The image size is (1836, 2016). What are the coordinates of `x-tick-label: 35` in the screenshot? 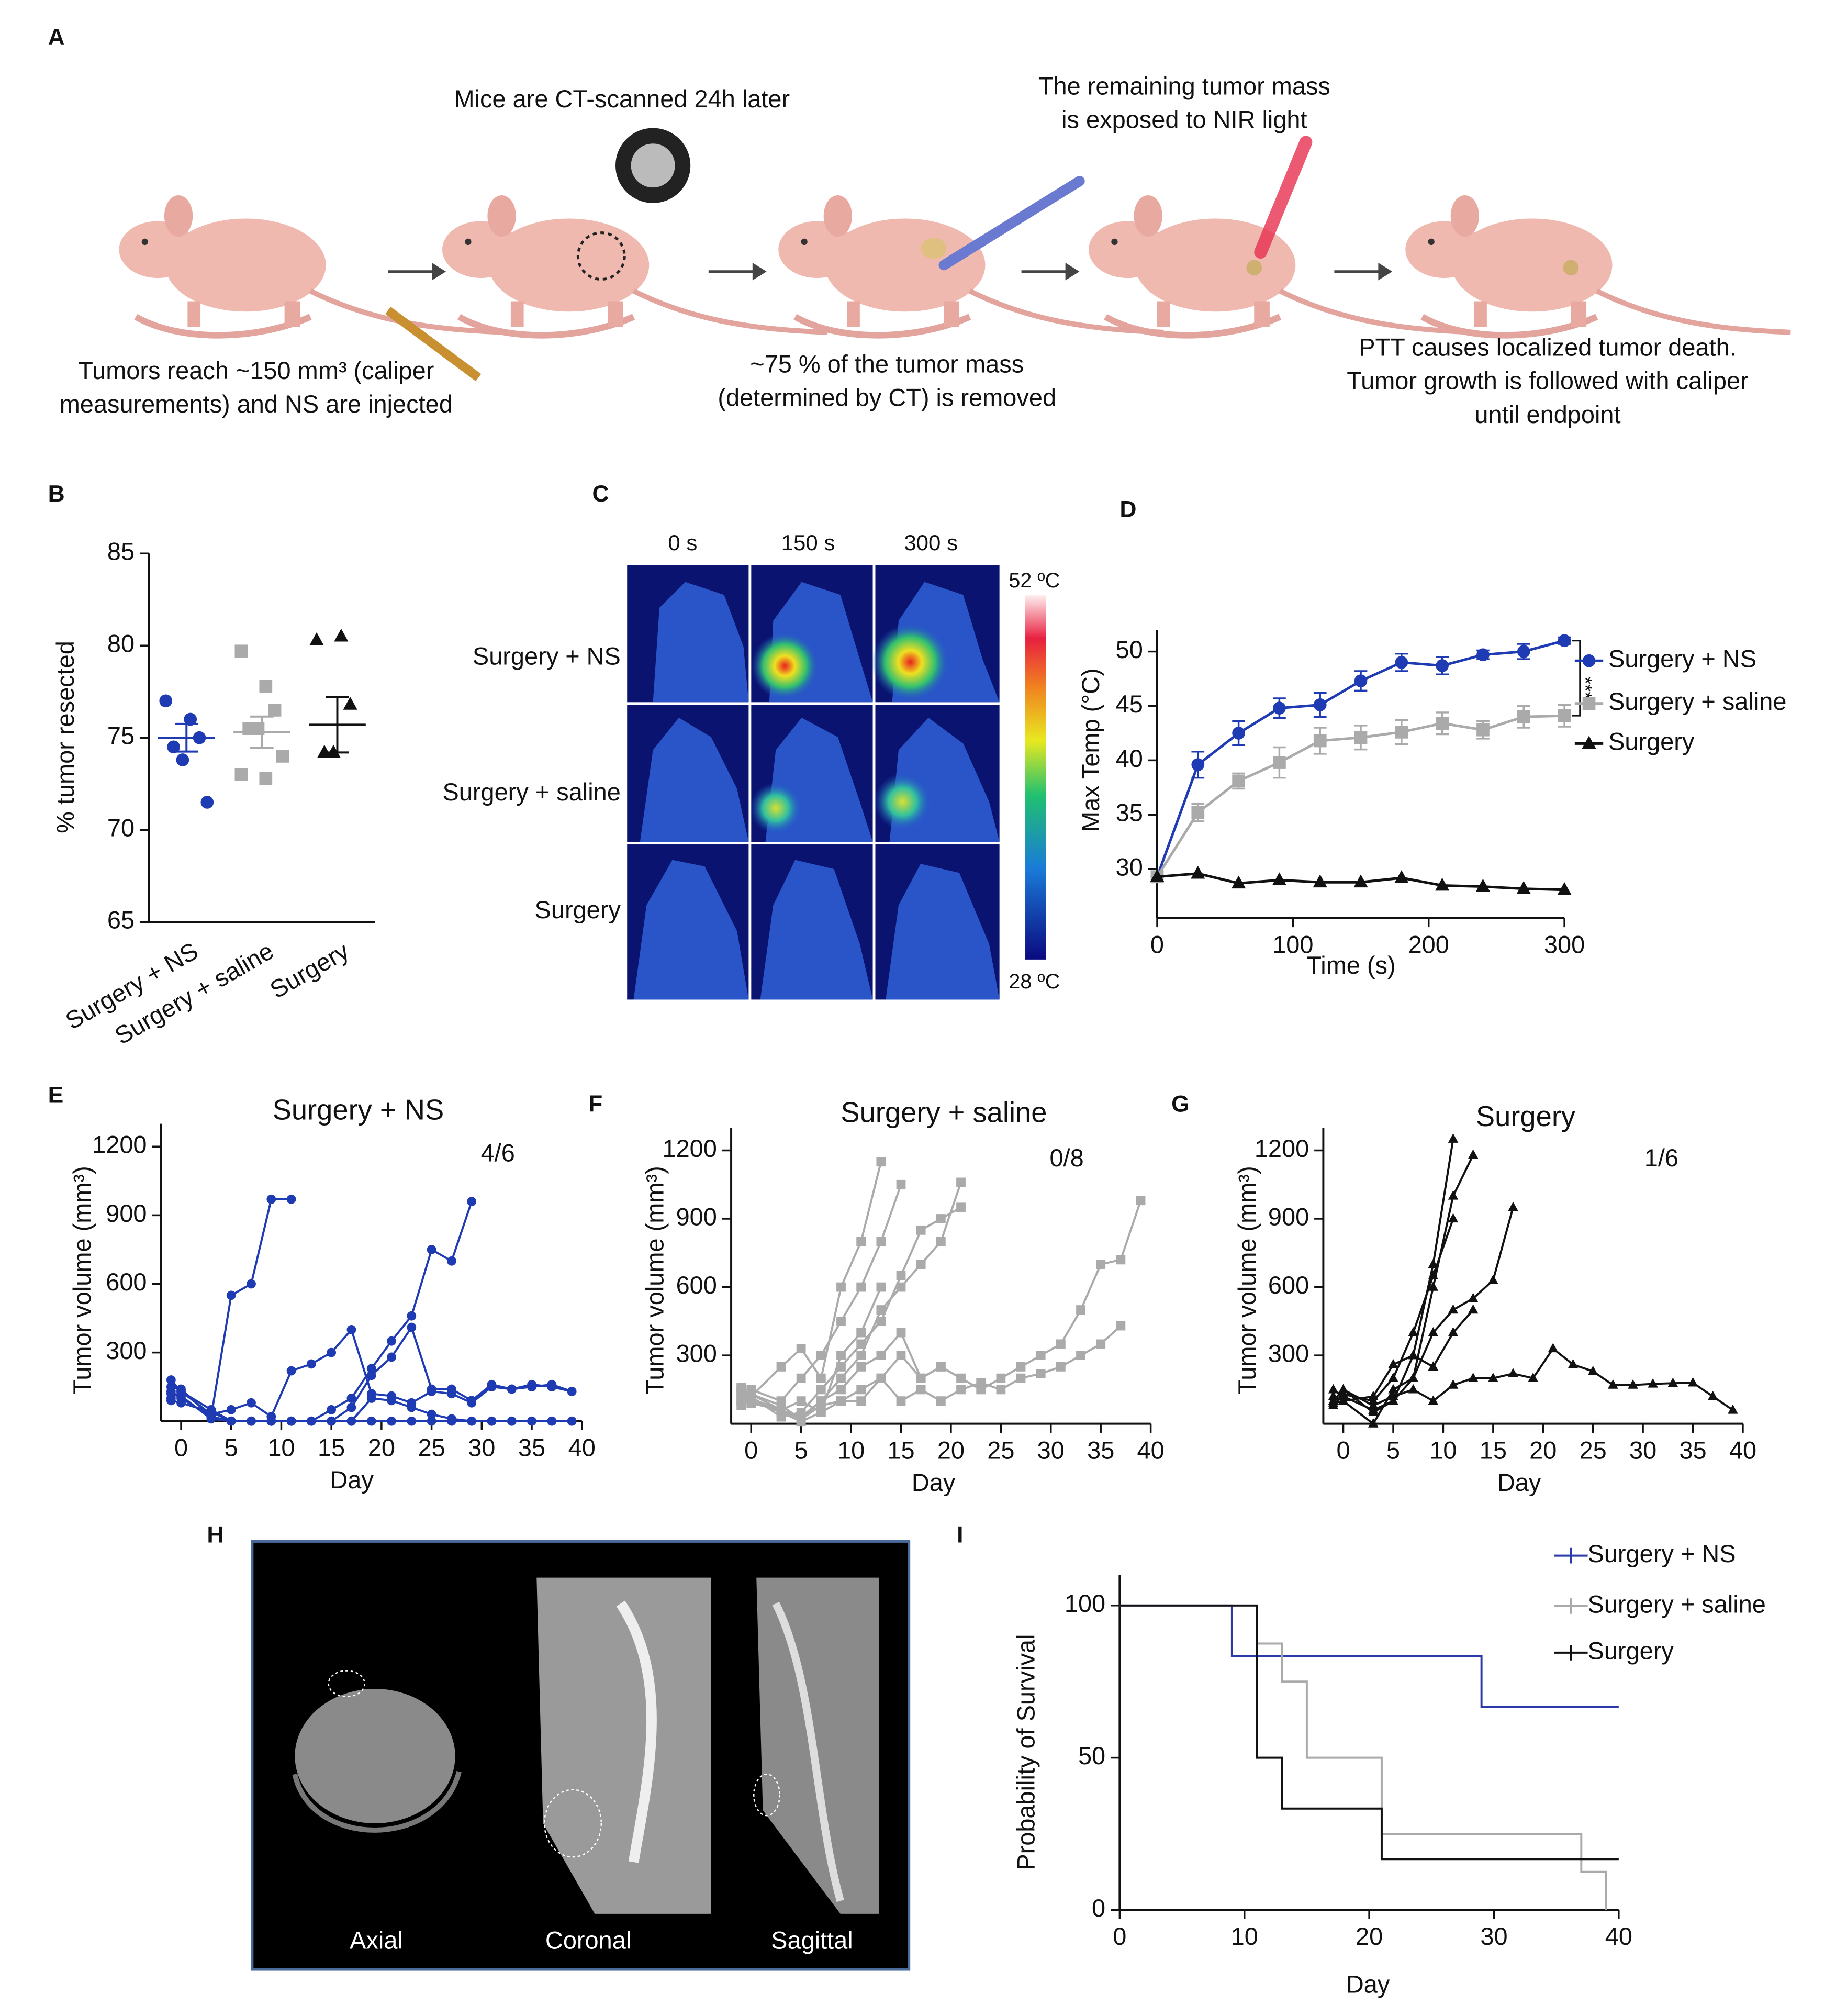 It's located at (531, 1447).